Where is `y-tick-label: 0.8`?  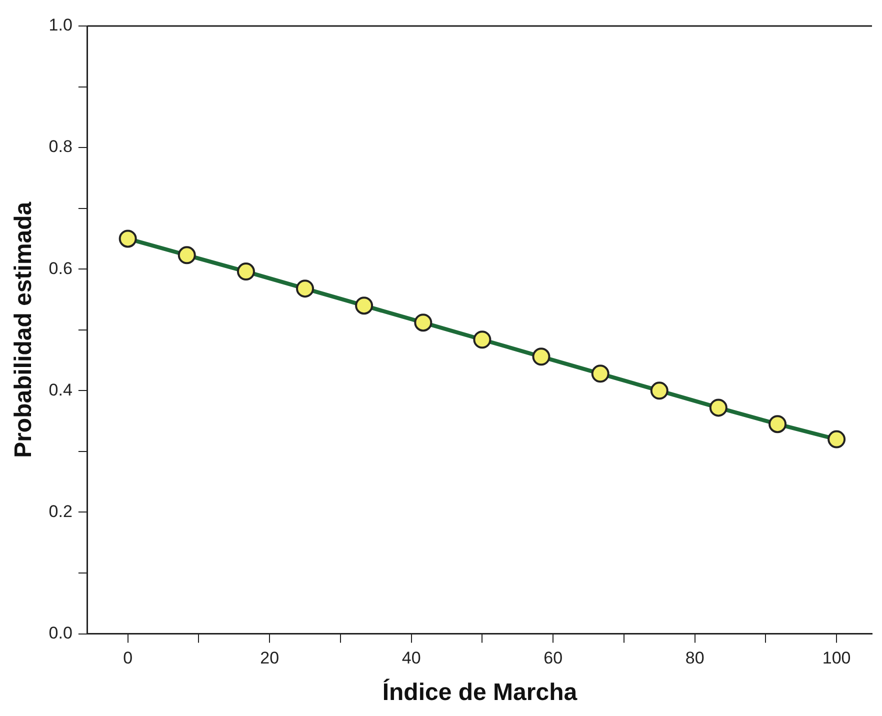
y-tick-label: 0.8 is located at coordinates (60, 146).